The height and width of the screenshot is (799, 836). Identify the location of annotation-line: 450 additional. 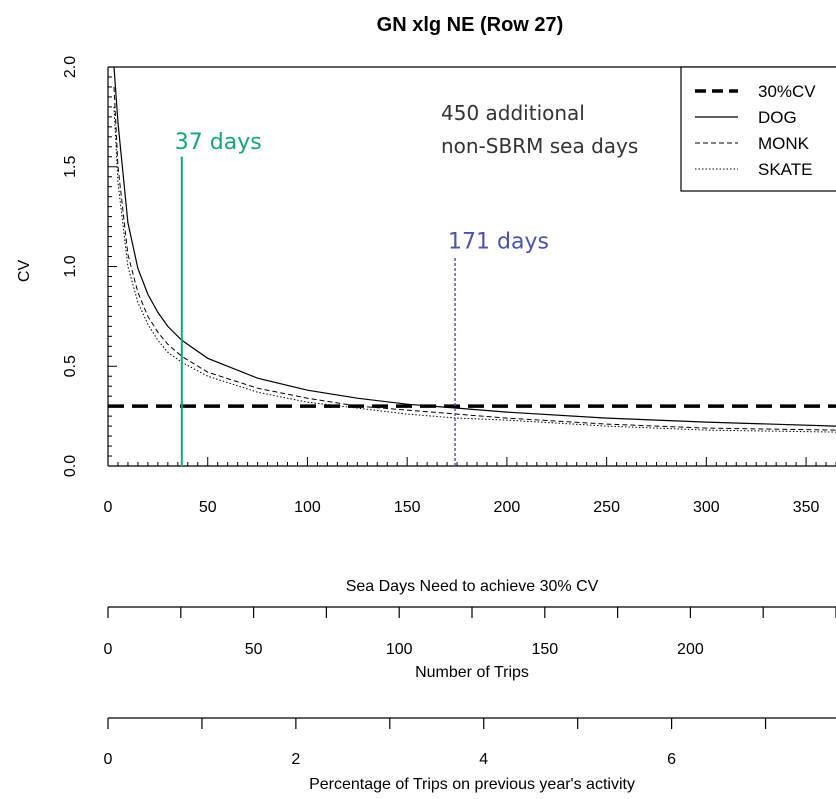
(513, 113).